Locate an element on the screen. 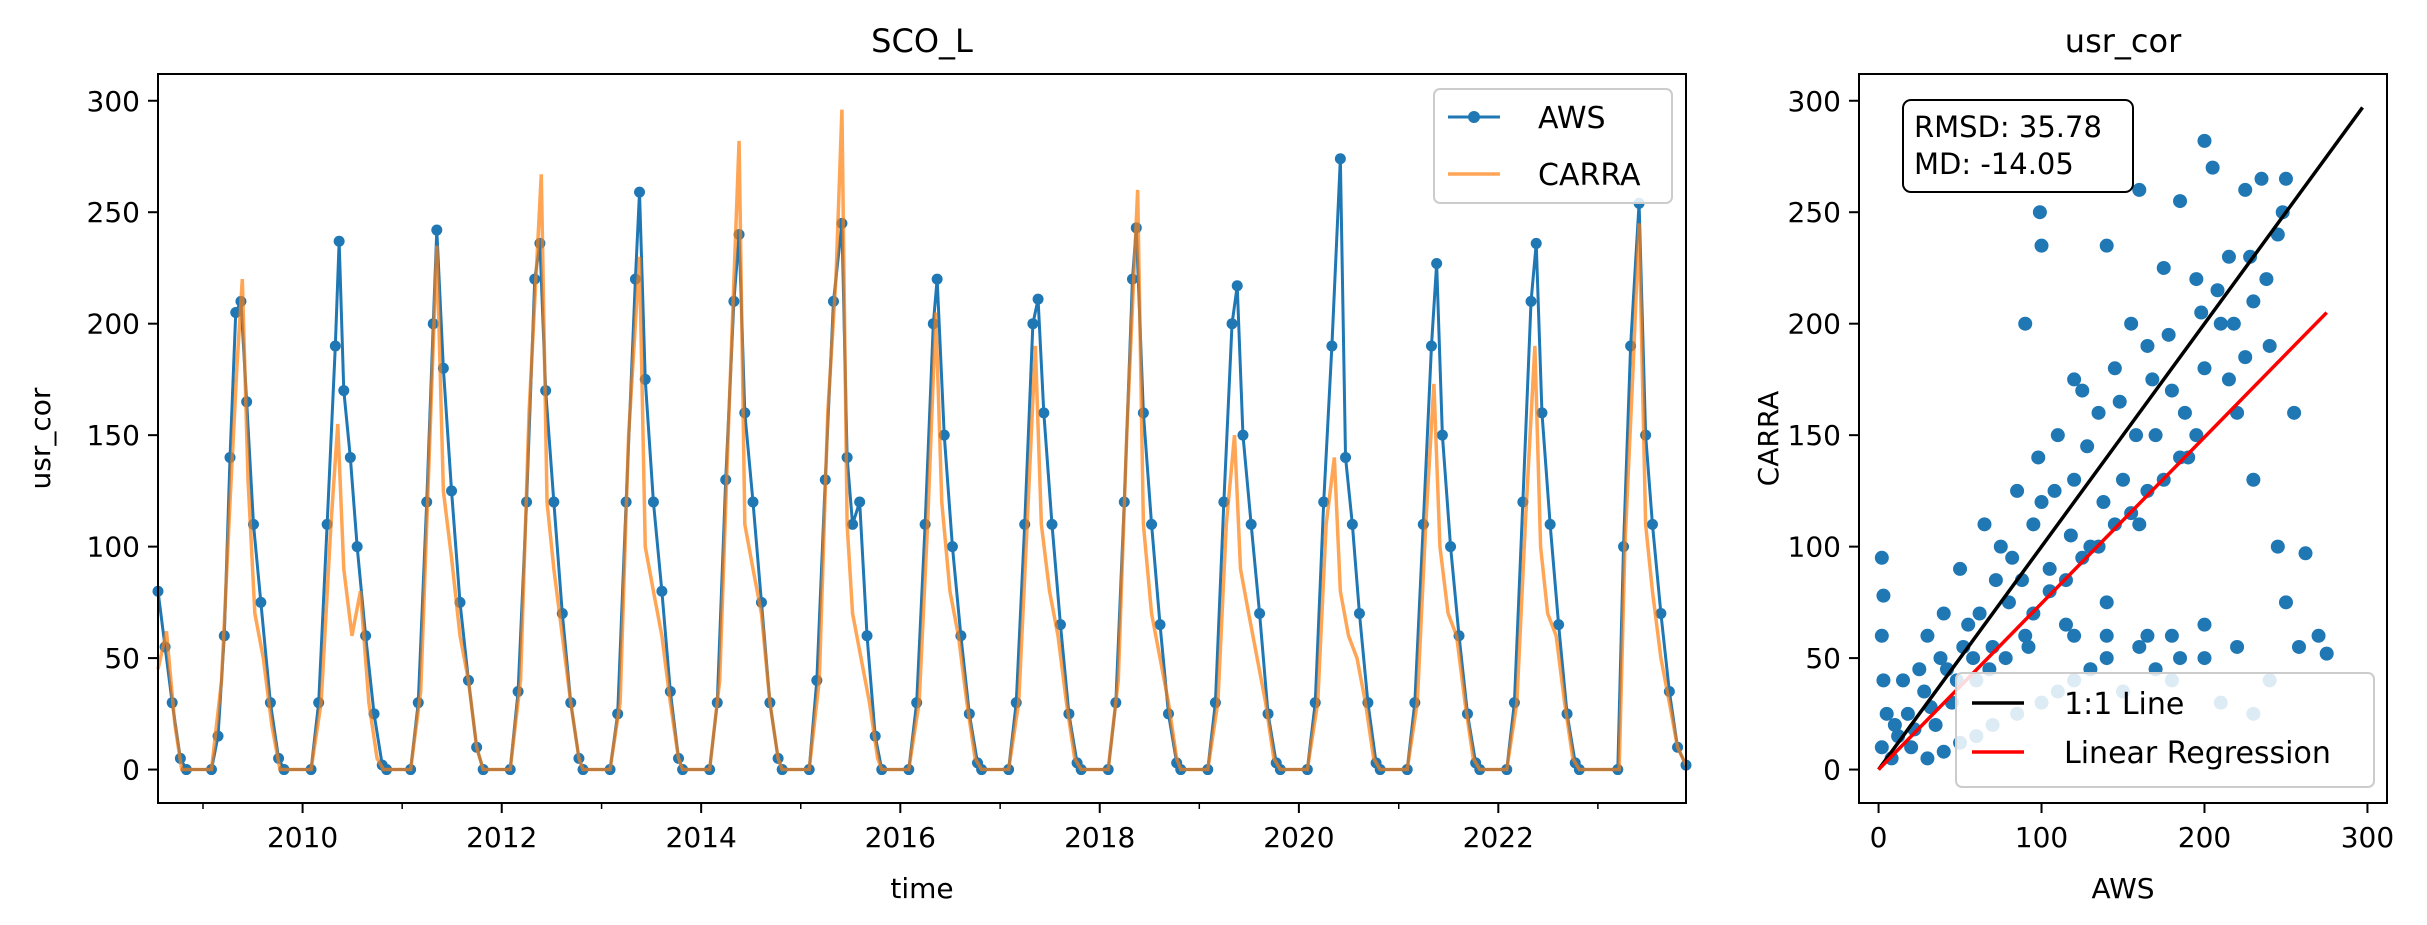  x-tick-label: 2018 is located at coordinates (1099, 837).